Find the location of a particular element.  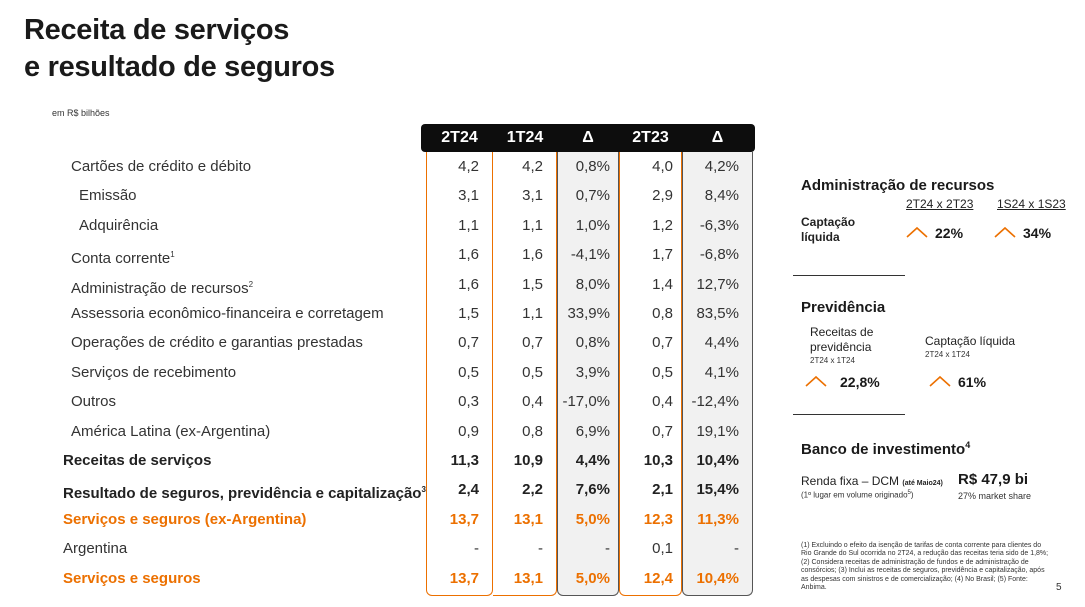

cell-col-3: 10,3 is located at coordinates (658, 460).